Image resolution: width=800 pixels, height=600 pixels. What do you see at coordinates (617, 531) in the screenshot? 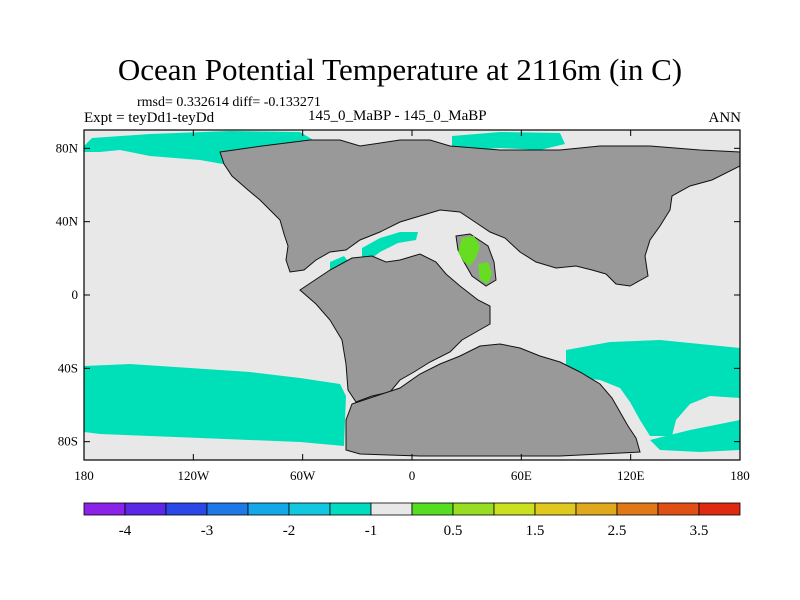
I see `colorbar-label: 2.5` at bounding box center [617, 531].